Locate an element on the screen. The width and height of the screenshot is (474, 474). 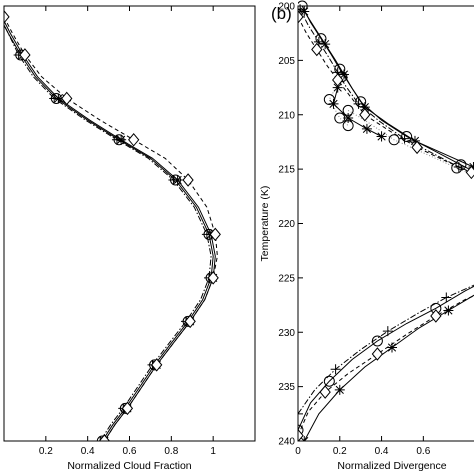
y-tick-label: 235 is located at coordinates (286, 387).